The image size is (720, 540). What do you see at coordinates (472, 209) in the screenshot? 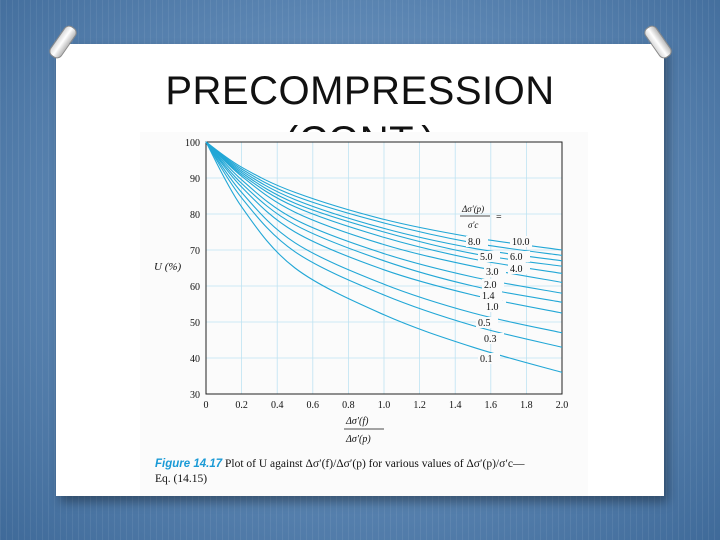
I see `legend-header-numerator: Δσ′(p)` at bounding box center [472, 209].